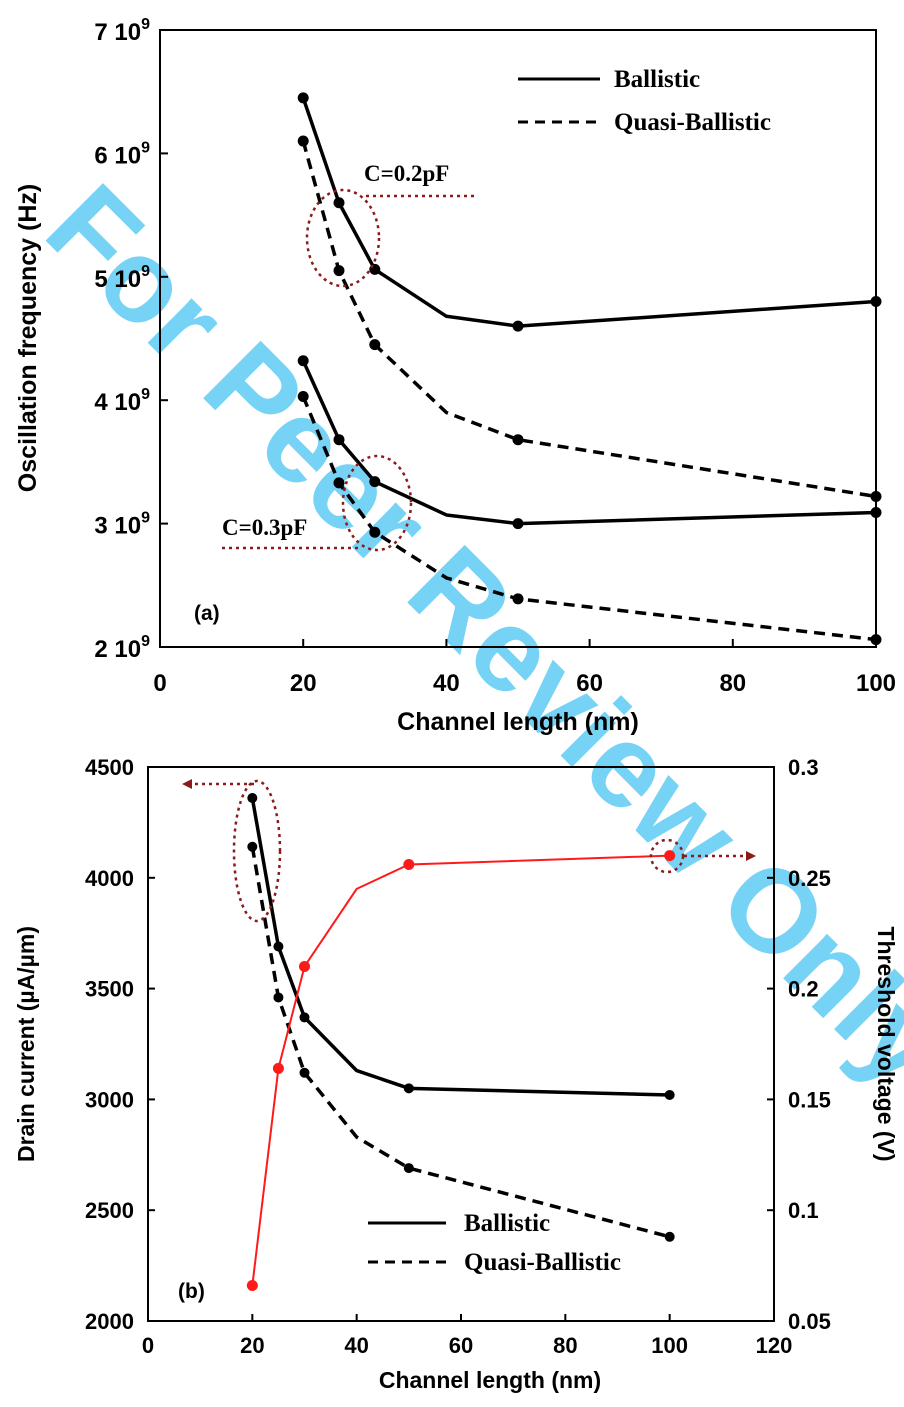  What do you see at coordinates (109, 989) in the screenshot?
I see `chart-b-ytick-label: 3500` at bounding box center [109, 989].